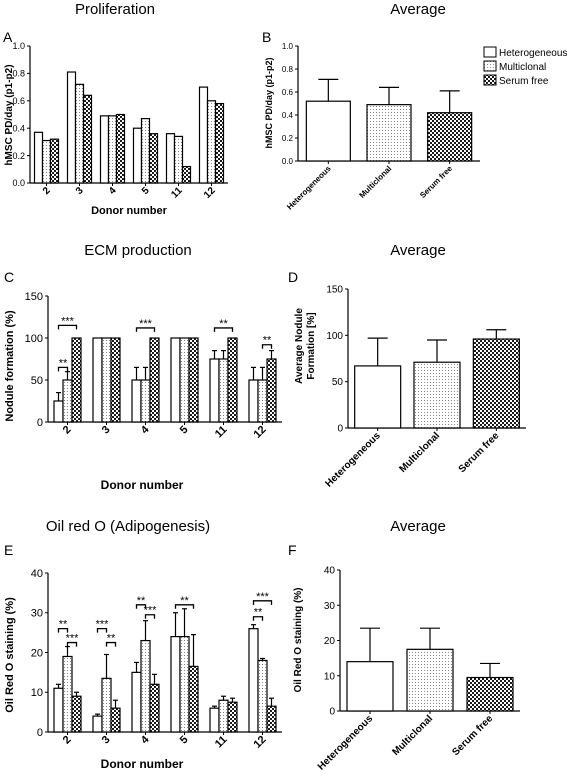 The height and width of the screenshot is (781, 567). I want to click on panel-c-ylabel: Nodule formation (%), so click(10, 366).